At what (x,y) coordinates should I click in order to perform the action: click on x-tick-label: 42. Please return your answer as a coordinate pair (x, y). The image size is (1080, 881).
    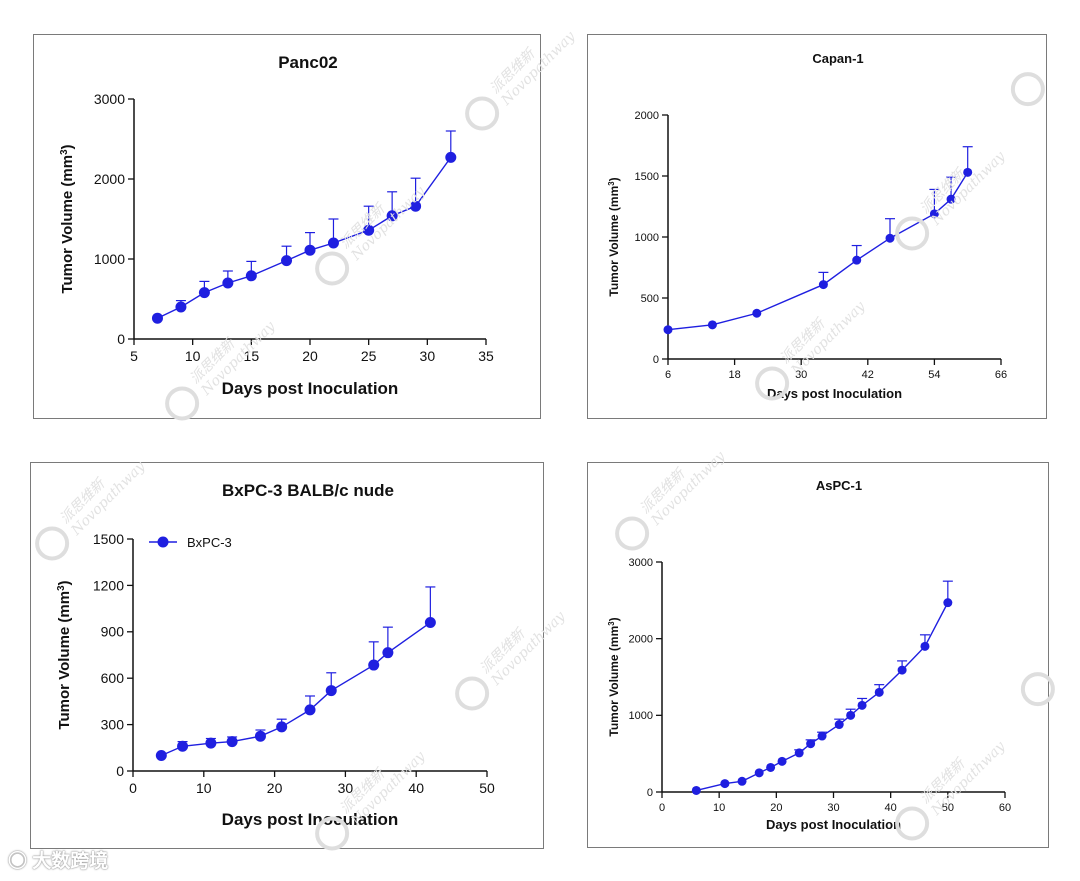
    Looking at the image, I should click on (868, 375).